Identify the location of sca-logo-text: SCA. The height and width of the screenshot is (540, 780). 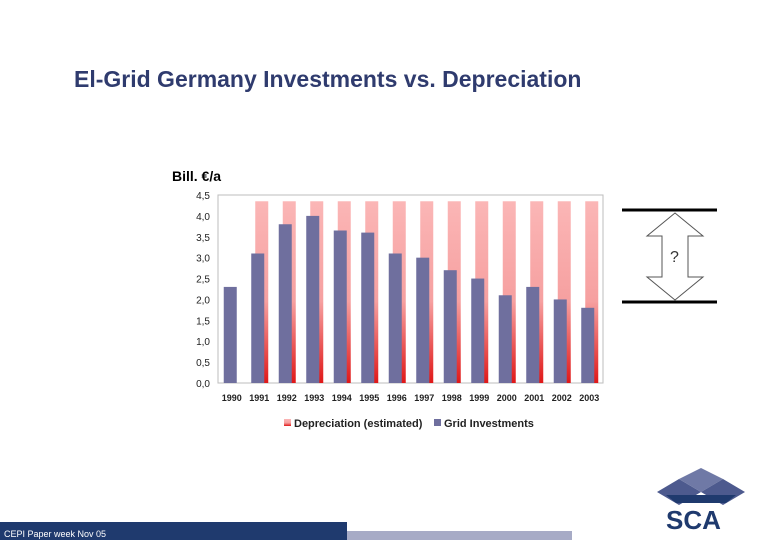
(693, 520).